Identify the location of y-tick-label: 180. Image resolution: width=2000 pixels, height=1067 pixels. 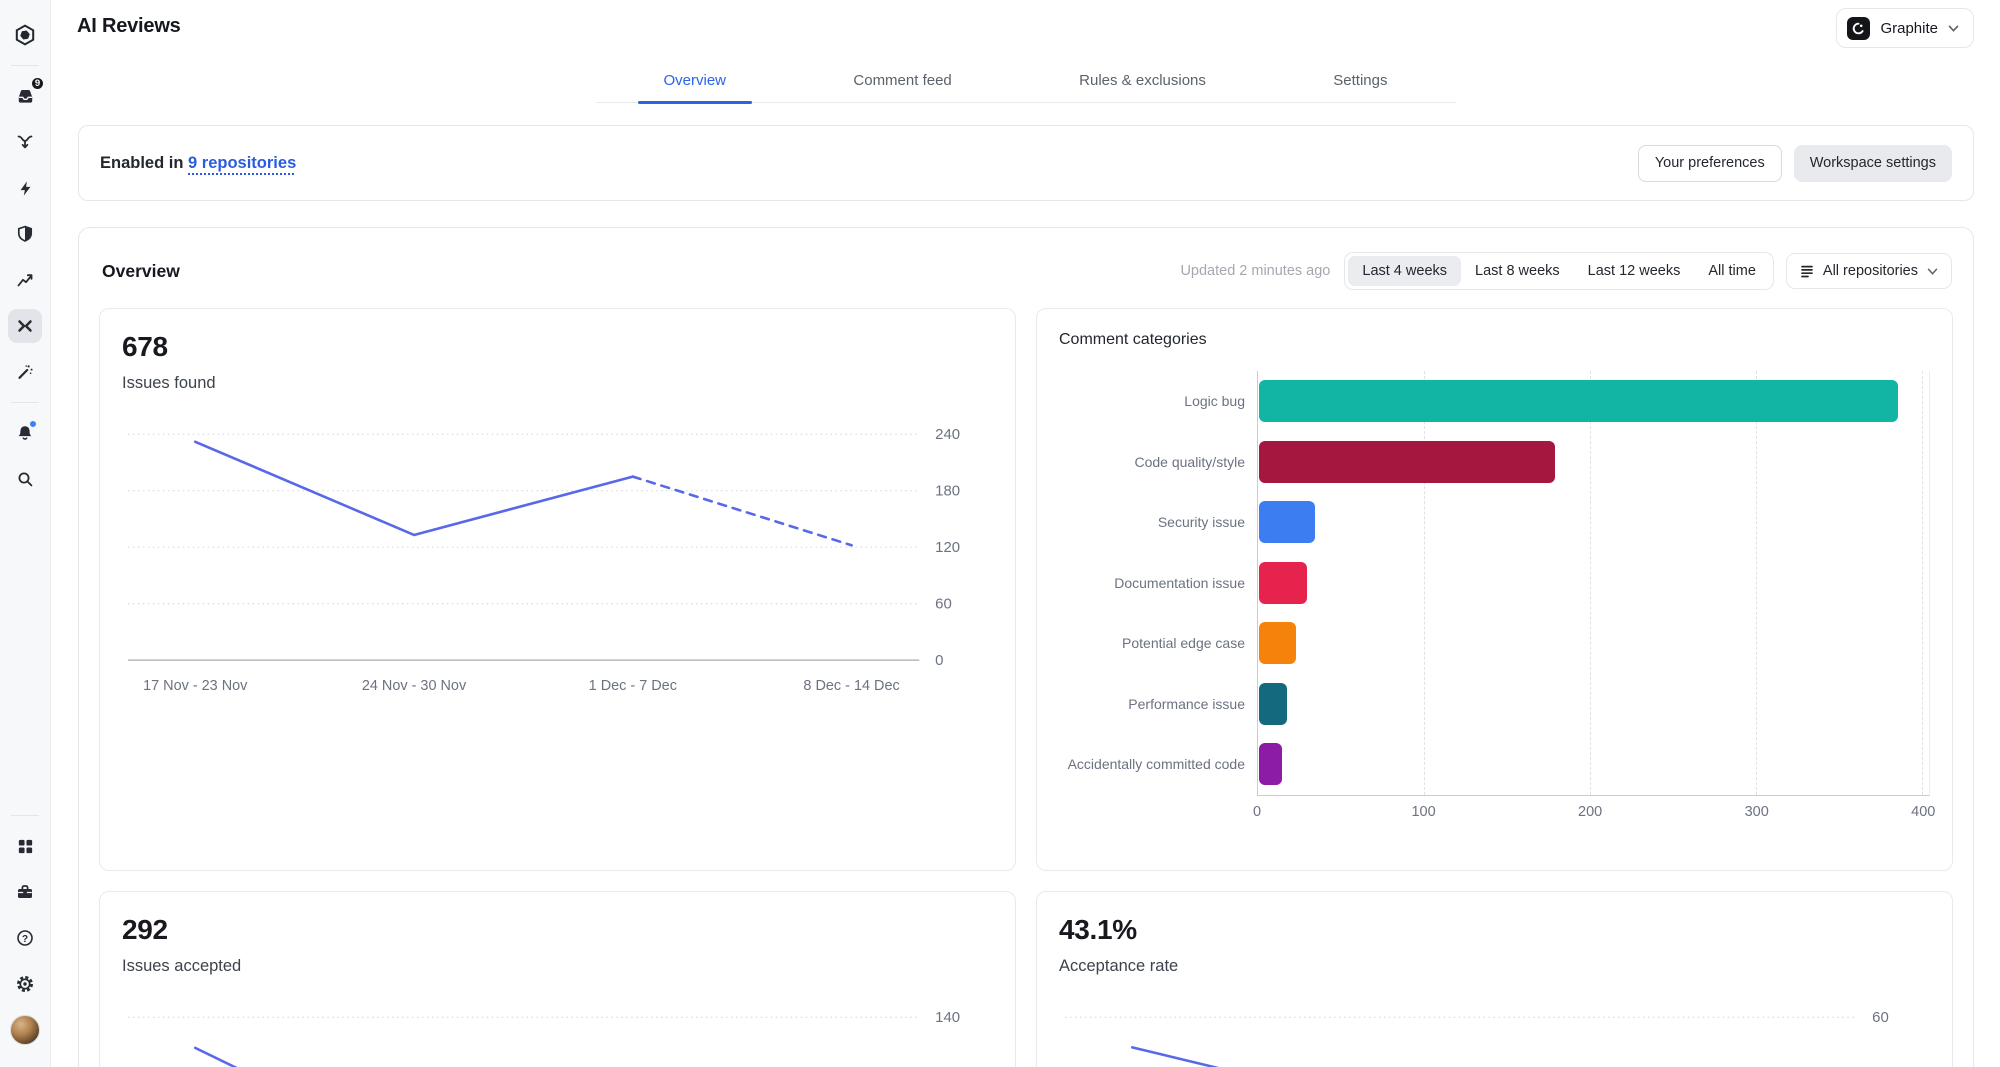
(947, 491).